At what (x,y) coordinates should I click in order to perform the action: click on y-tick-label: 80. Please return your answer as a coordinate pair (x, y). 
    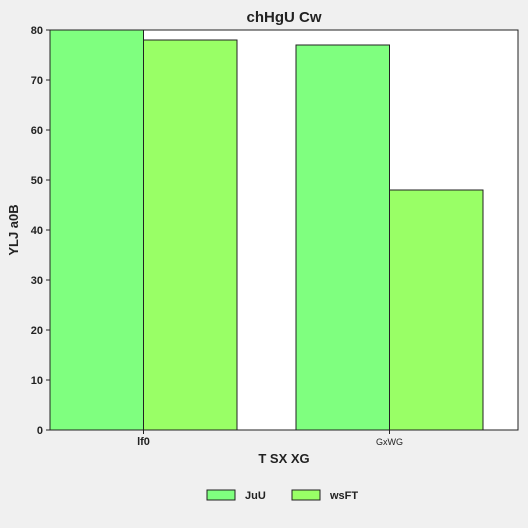
    Looking at the image, I should click on (37, 31).